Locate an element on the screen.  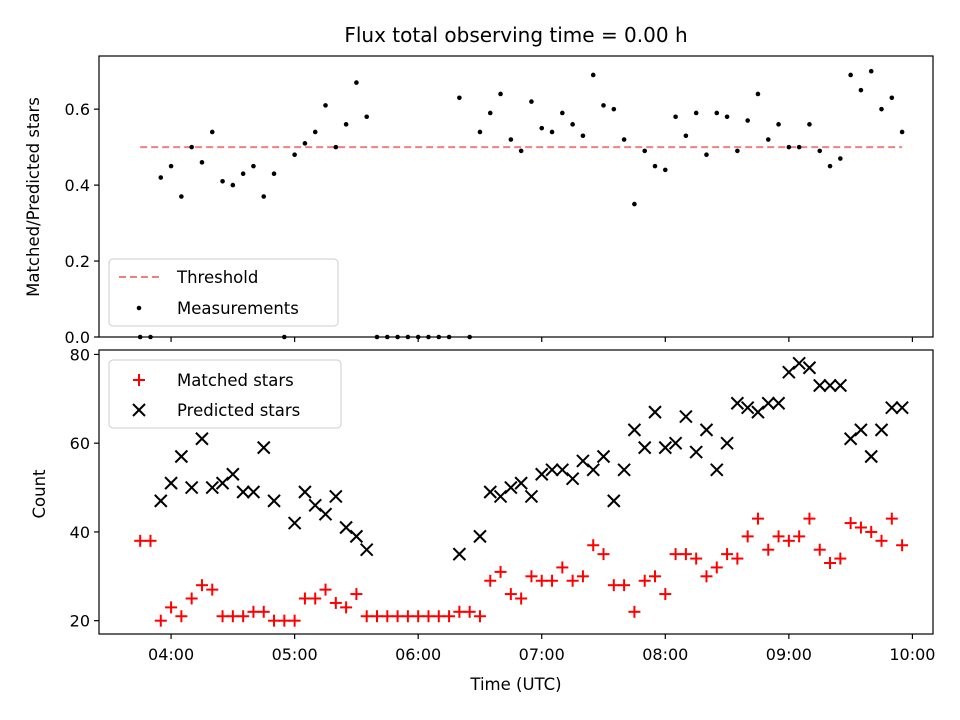
bottom-ytick-label: 60 is located at coordinates (80, 443).